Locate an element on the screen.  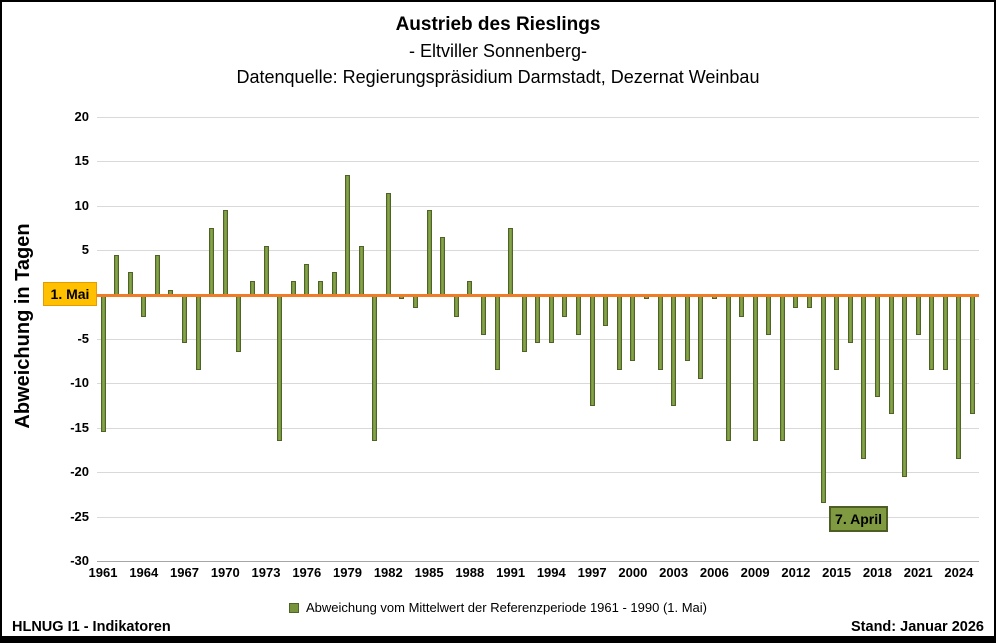
chart-title: Austrieb des Rieslings is located at coordinates (498, 24).